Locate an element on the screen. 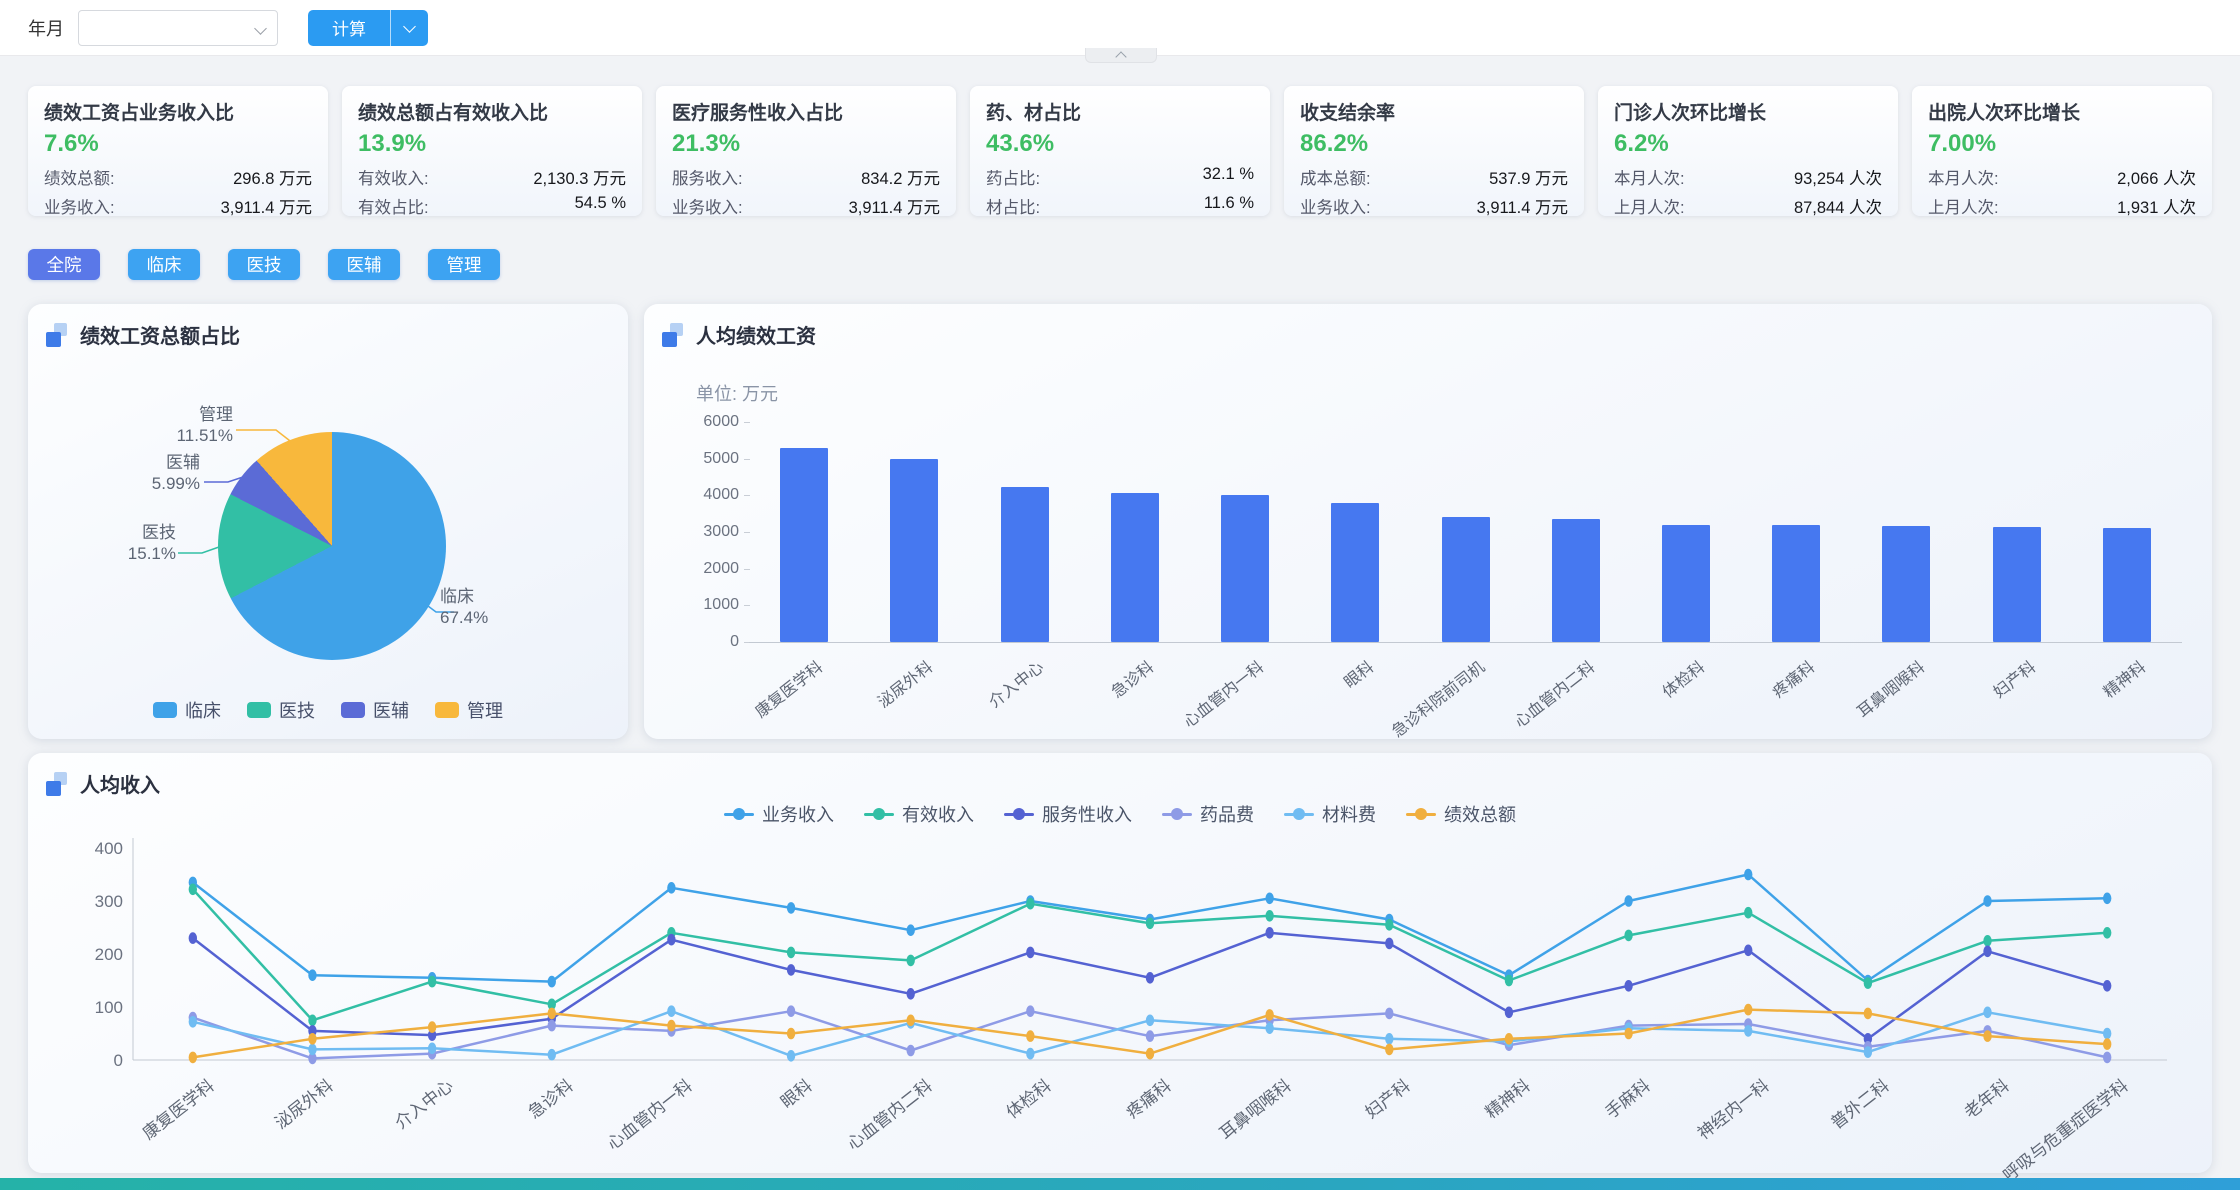 This screenshot has width=2240, height=1190. bar-精神科 is located at coordinates (2126, 585).